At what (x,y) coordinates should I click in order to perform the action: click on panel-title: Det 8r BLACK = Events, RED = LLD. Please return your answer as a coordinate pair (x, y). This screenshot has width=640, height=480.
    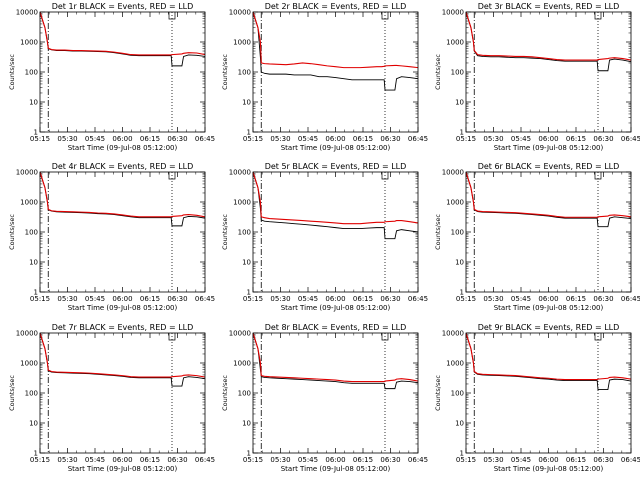
    Looking at the image, I should click on (336, 327).